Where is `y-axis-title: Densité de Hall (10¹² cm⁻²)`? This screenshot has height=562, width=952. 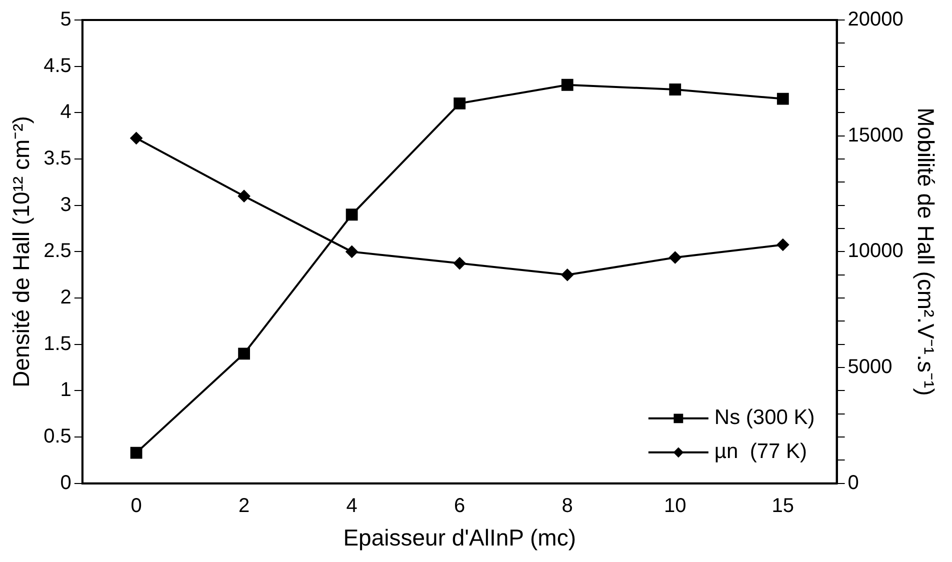 y-axis-title: Densité de Hall (10¹² cm⁻²) is located at coordinates (21, 252).